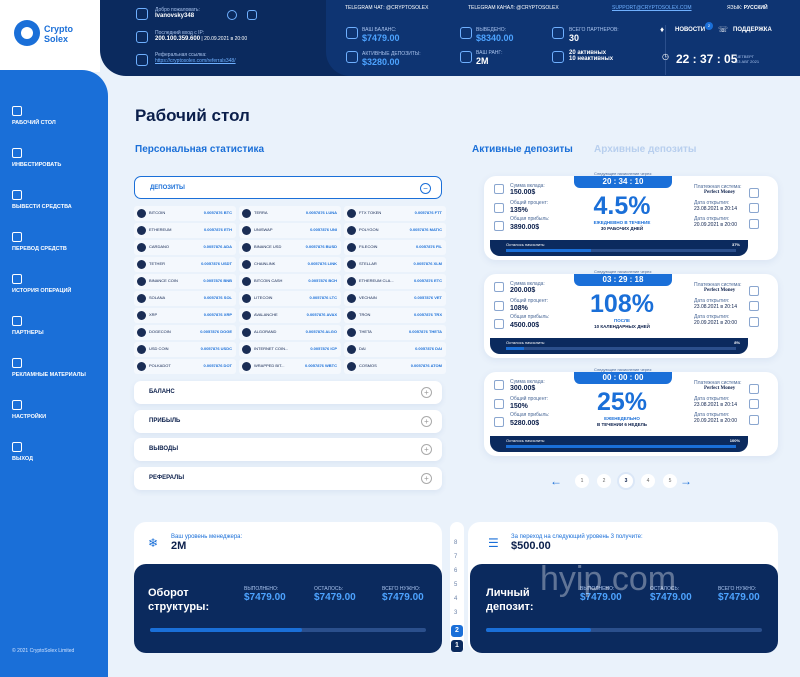 This screenshot has width=800, height=677. Describe the element at coordinates (160, 365) in the screenshot. I see `coin-name: POLKADOT` at that location.